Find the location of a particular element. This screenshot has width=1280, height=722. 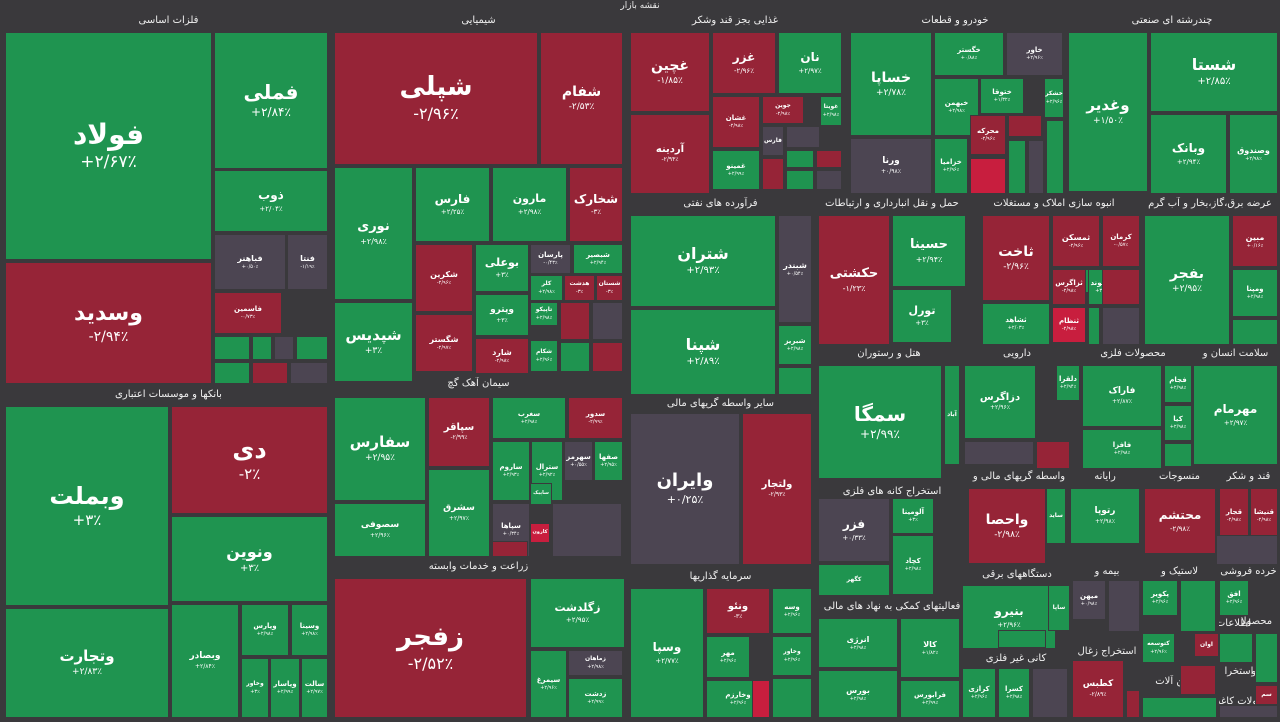

stock-tile: کرازی +۲/۹۶٪ is located at coordinates (979, 693).